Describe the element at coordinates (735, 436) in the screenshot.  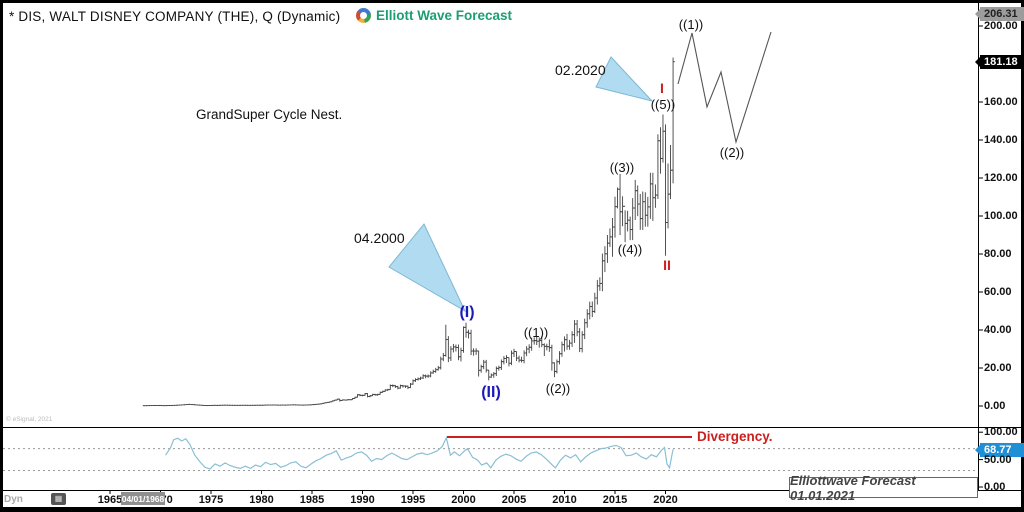
I see `divergence-label: Divergency.` at that location.